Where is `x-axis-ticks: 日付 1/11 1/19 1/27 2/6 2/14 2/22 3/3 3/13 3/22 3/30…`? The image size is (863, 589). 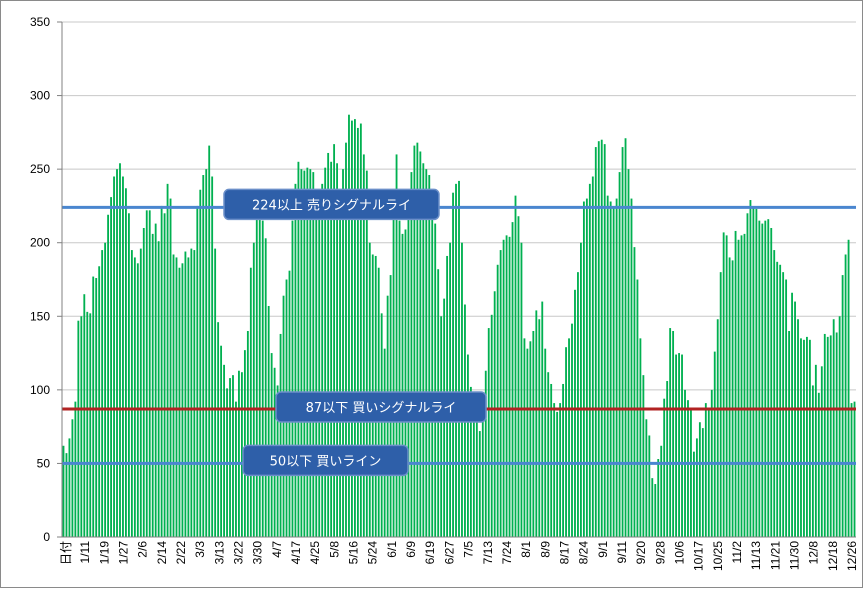 x-axis-ticks: 日付 1/11 1/19 1/27 2/6 2/14 2/22 3/3 3/13 3/22 3/30… is located at coordinates (459, 556).